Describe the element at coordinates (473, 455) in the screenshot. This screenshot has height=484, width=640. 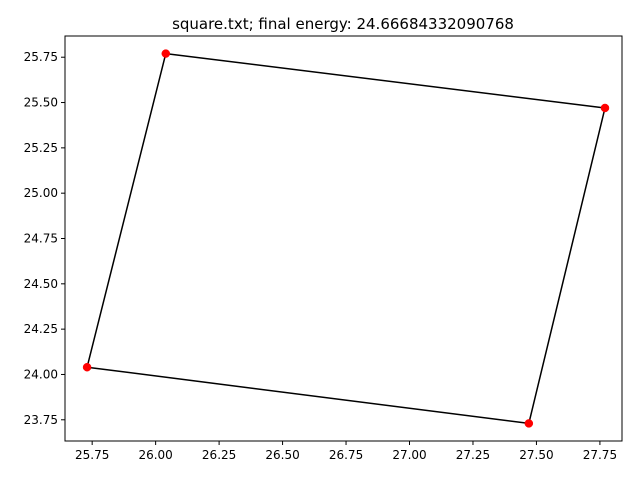
I see `x-tick-label: 27.25` at that location.